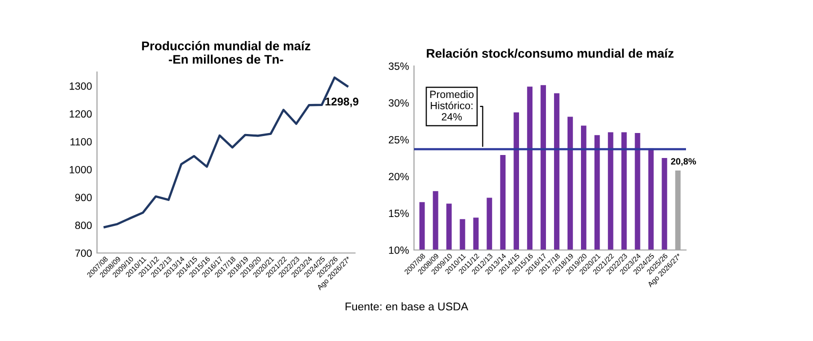  What do you see at coordinates (399, 250) in the screenshot?
I see `y-tick-label: 10%` at bounding box center [399, 250].